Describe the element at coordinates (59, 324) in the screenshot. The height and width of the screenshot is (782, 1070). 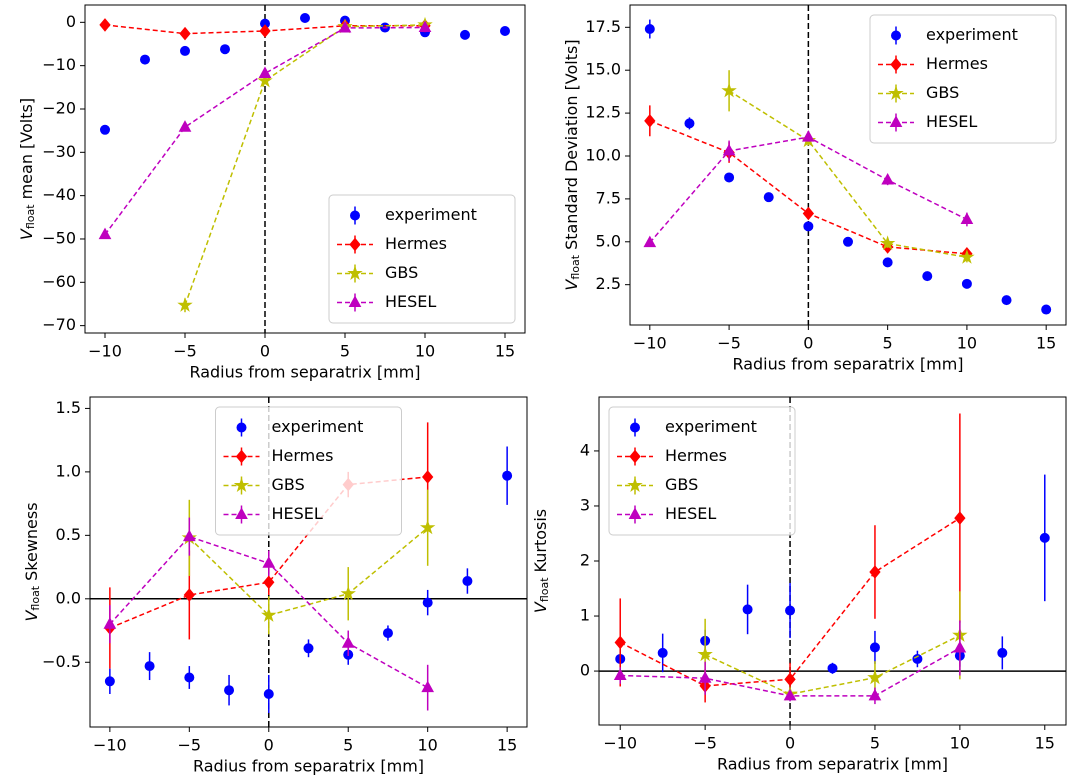
I see `y-tick-label: −70` at that location.